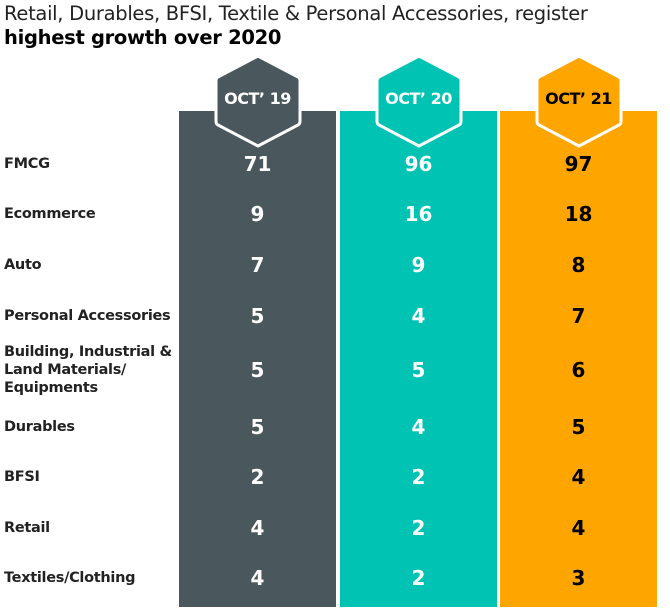 Image resolution: width=670 pixels, height=615 pixels. I want to click on row-label: Retail, so click(27, 528).